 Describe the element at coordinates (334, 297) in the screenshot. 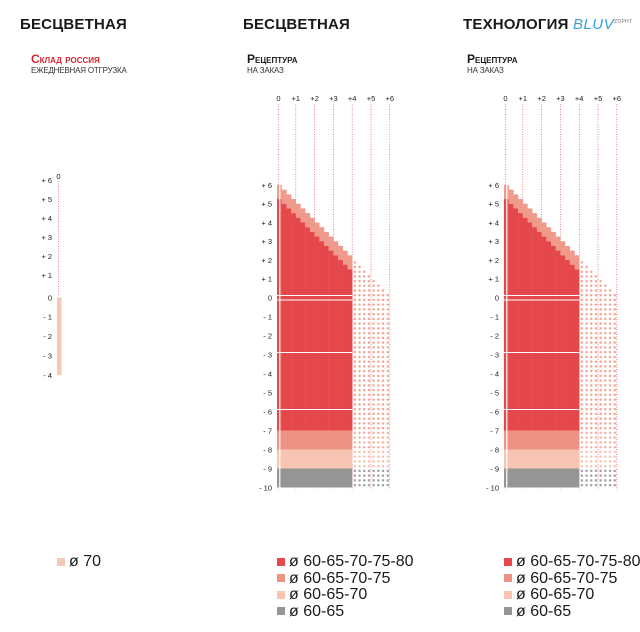

I see `chart-2-group` at that location.